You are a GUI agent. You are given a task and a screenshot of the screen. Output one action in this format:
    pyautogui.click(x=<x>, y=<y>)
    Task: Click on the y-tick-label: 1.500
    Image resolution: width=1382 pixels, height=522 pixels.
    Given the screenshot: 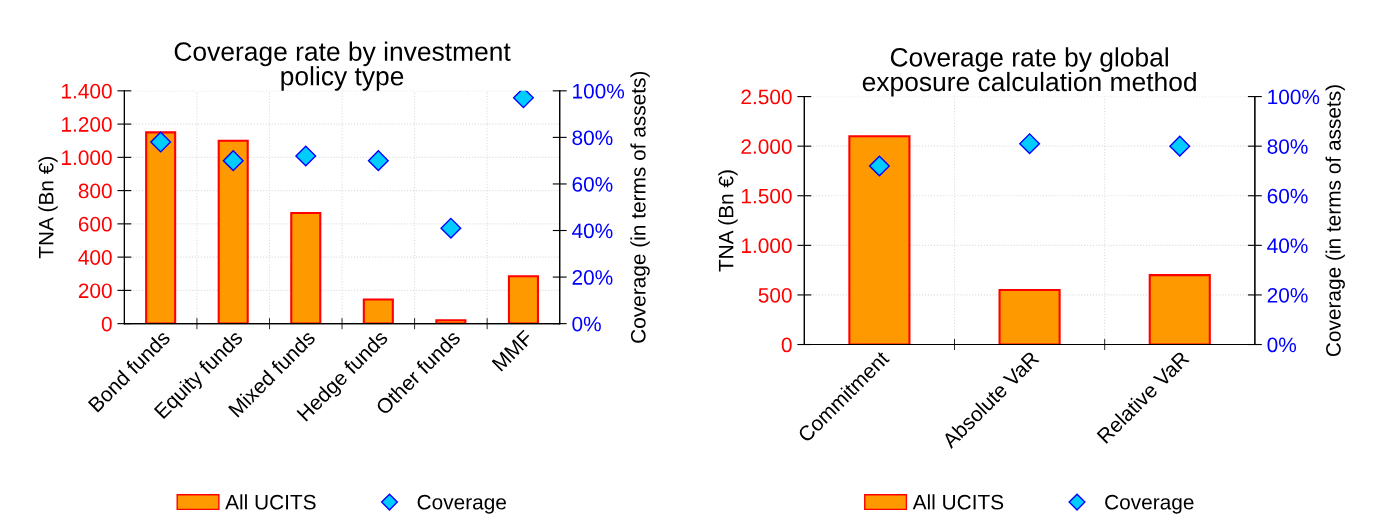 What is the action you would take?
    pyautogui.click(x=766, y=196)
    